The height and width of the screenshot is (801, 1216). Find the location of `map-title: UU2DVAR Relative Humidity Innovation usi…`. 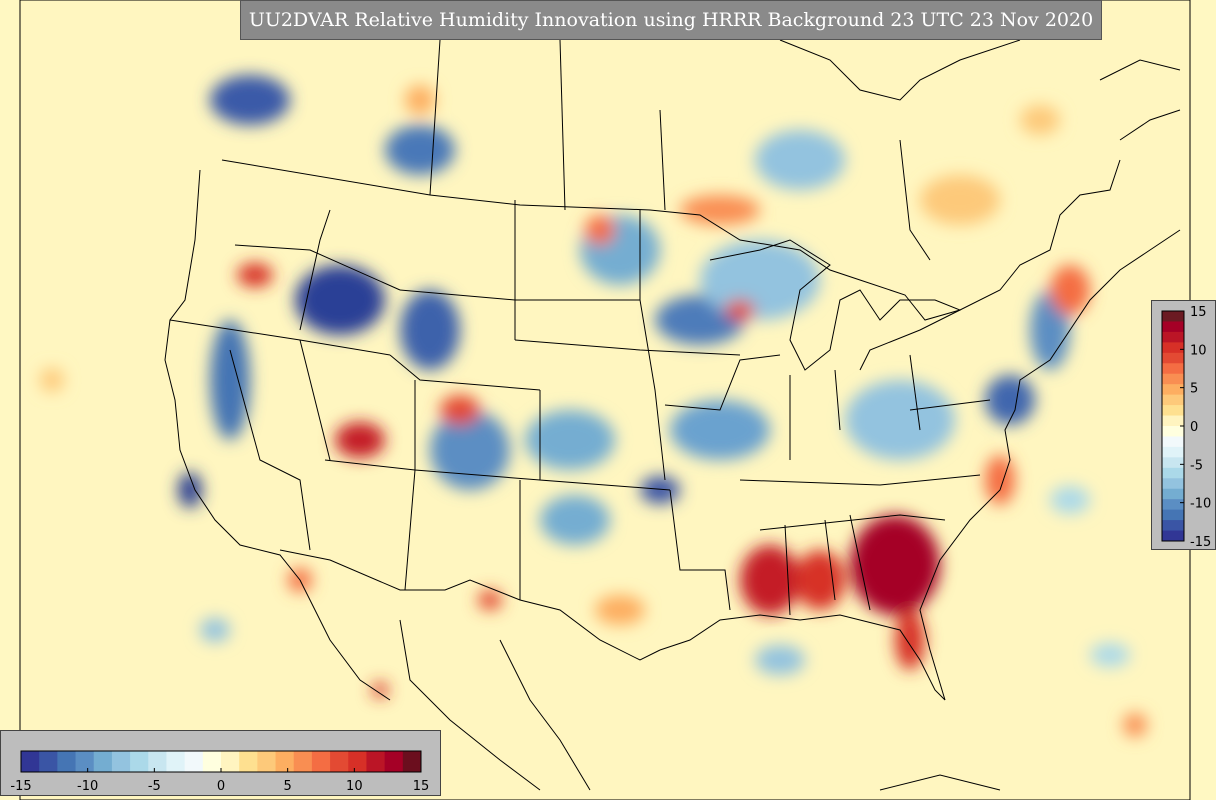

map-title: UU2DVAR Relative Humidity Innovation usi… is located at coordinates (671, 20).